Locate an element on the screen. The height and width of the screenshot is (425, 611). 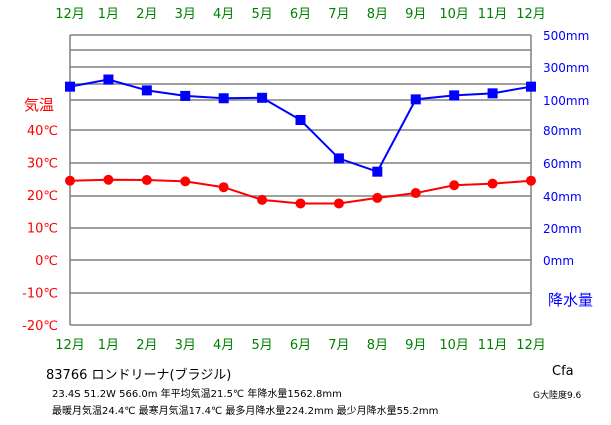
precipitation-axis-ticks: 500mm 300mm 100mm 80mm 60mm 40mm 20mm 0mm is located at coordinates (566, 148).